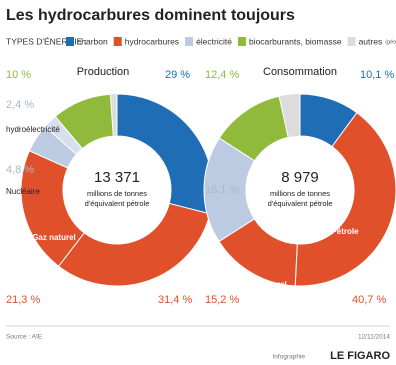 Image resolution: width=396 pixels, height=365 pixels. Describe the element at coordinates (295, 41) in the screenshot. I see `legend-text: biocarburants, biomasse` at that location.